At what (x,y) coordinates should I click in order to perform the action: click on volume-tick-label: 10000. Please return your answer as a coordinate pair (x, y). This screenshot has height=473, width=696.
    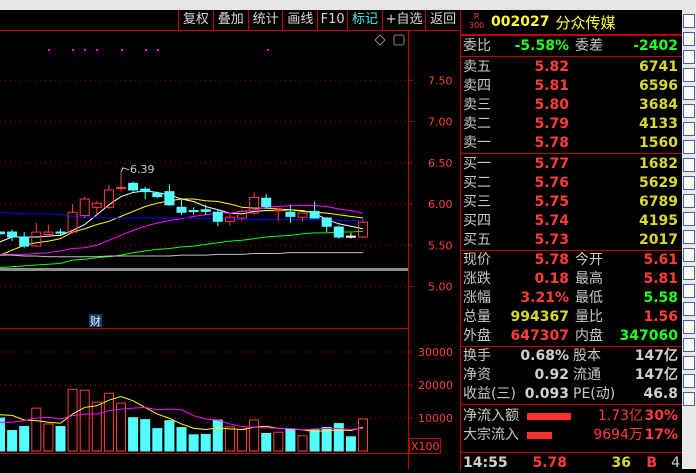
    Looking at the image, I should click on (435, 418).